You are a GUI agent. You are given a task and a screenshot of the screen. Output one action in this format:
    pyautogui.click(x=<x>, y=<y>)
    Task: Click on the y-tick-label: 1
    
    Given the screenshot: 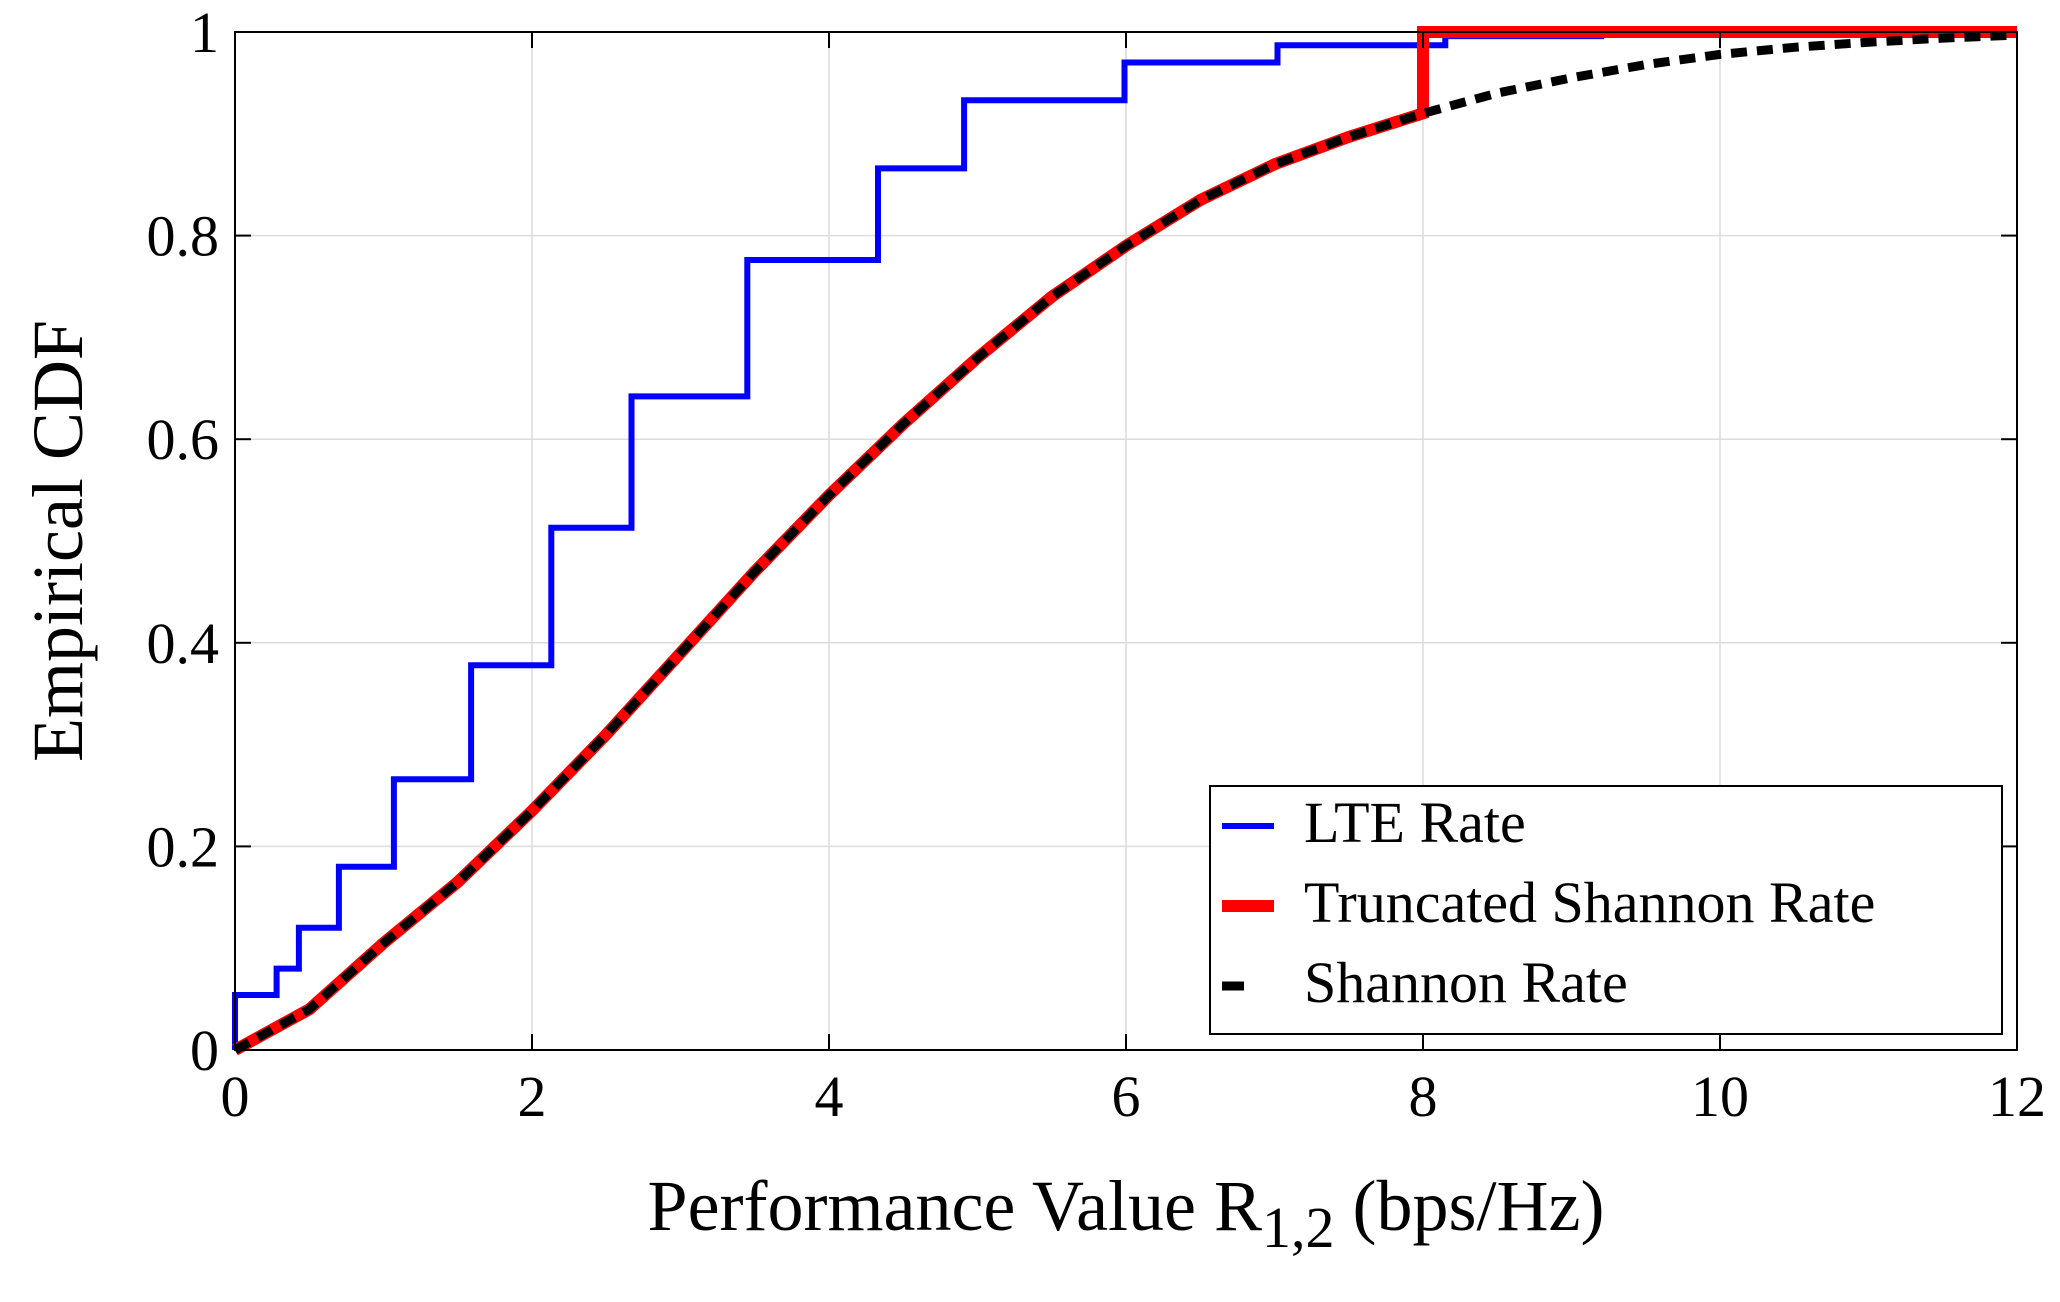 What is the action you would take?
    pyautogui.click(x=204, y=32)
    